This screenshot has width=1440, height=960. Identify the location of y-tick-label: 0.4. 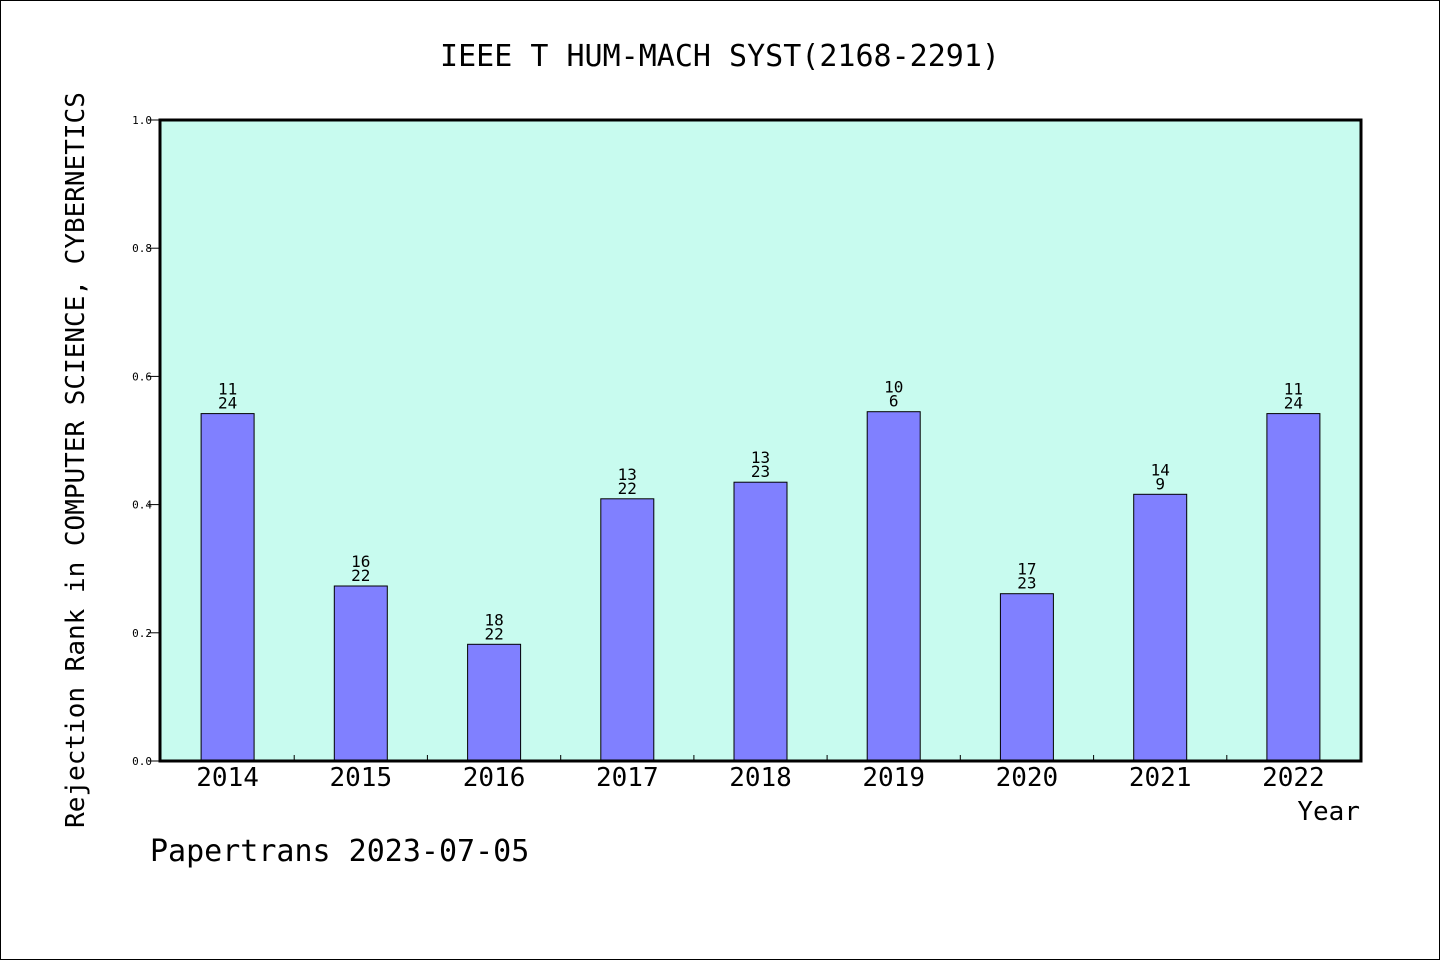
(142, 505).